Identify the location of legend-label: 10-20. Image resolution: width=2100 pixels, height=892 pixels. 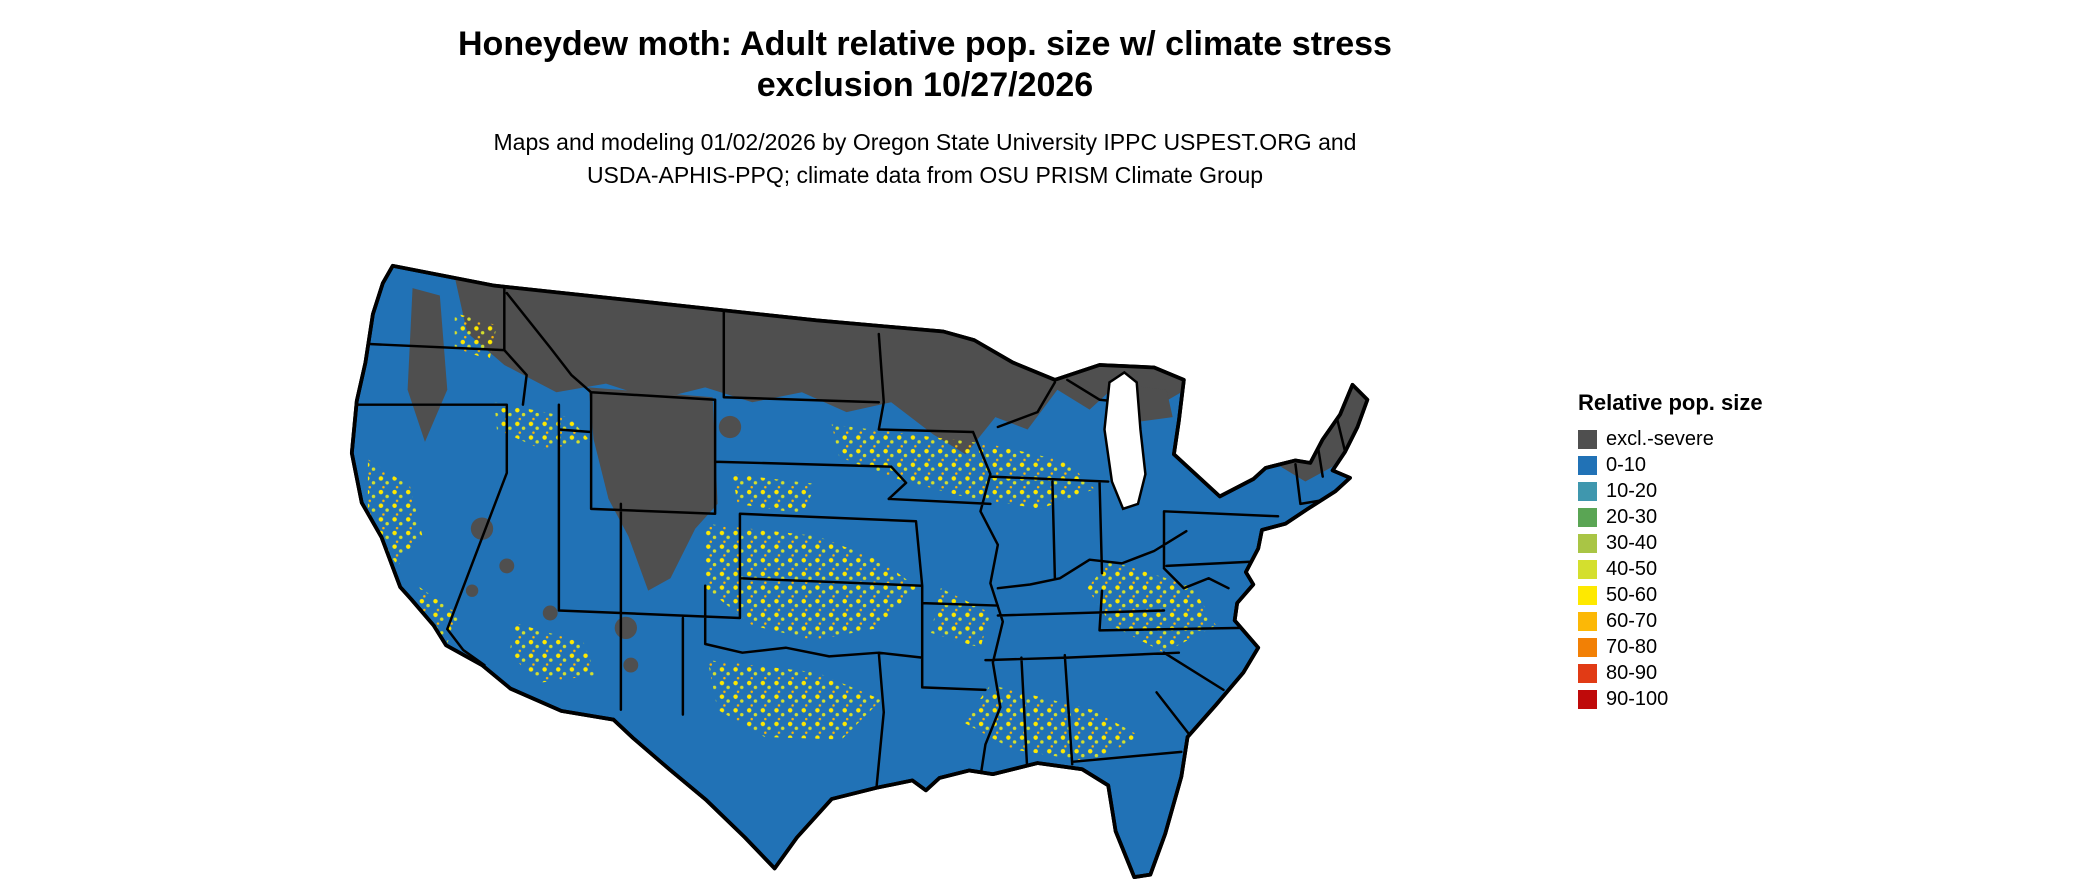
(1632, 491).